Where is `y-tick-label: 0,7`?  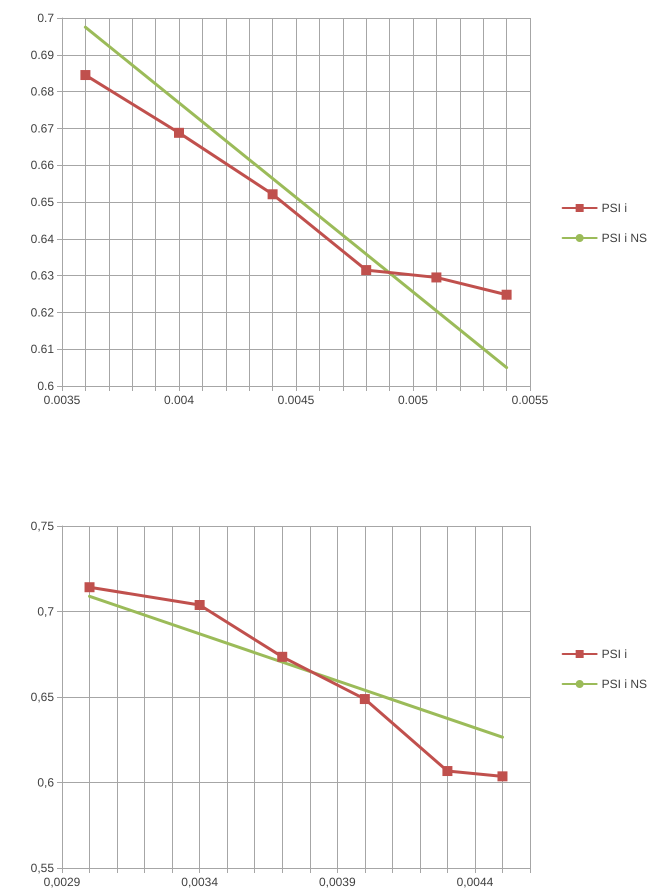 y-tick-label: 0,7 is located at coordinates (45, 611).